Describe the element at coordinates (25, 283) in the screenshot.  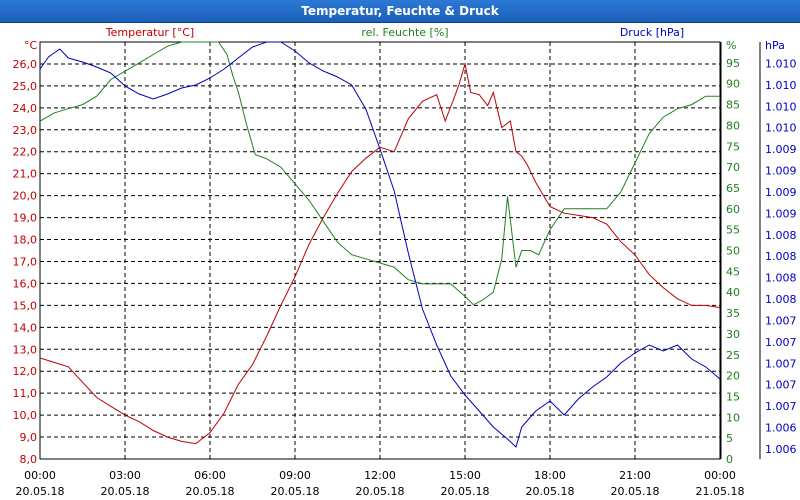
I see `temp-tick-label: 16,0` at that location.